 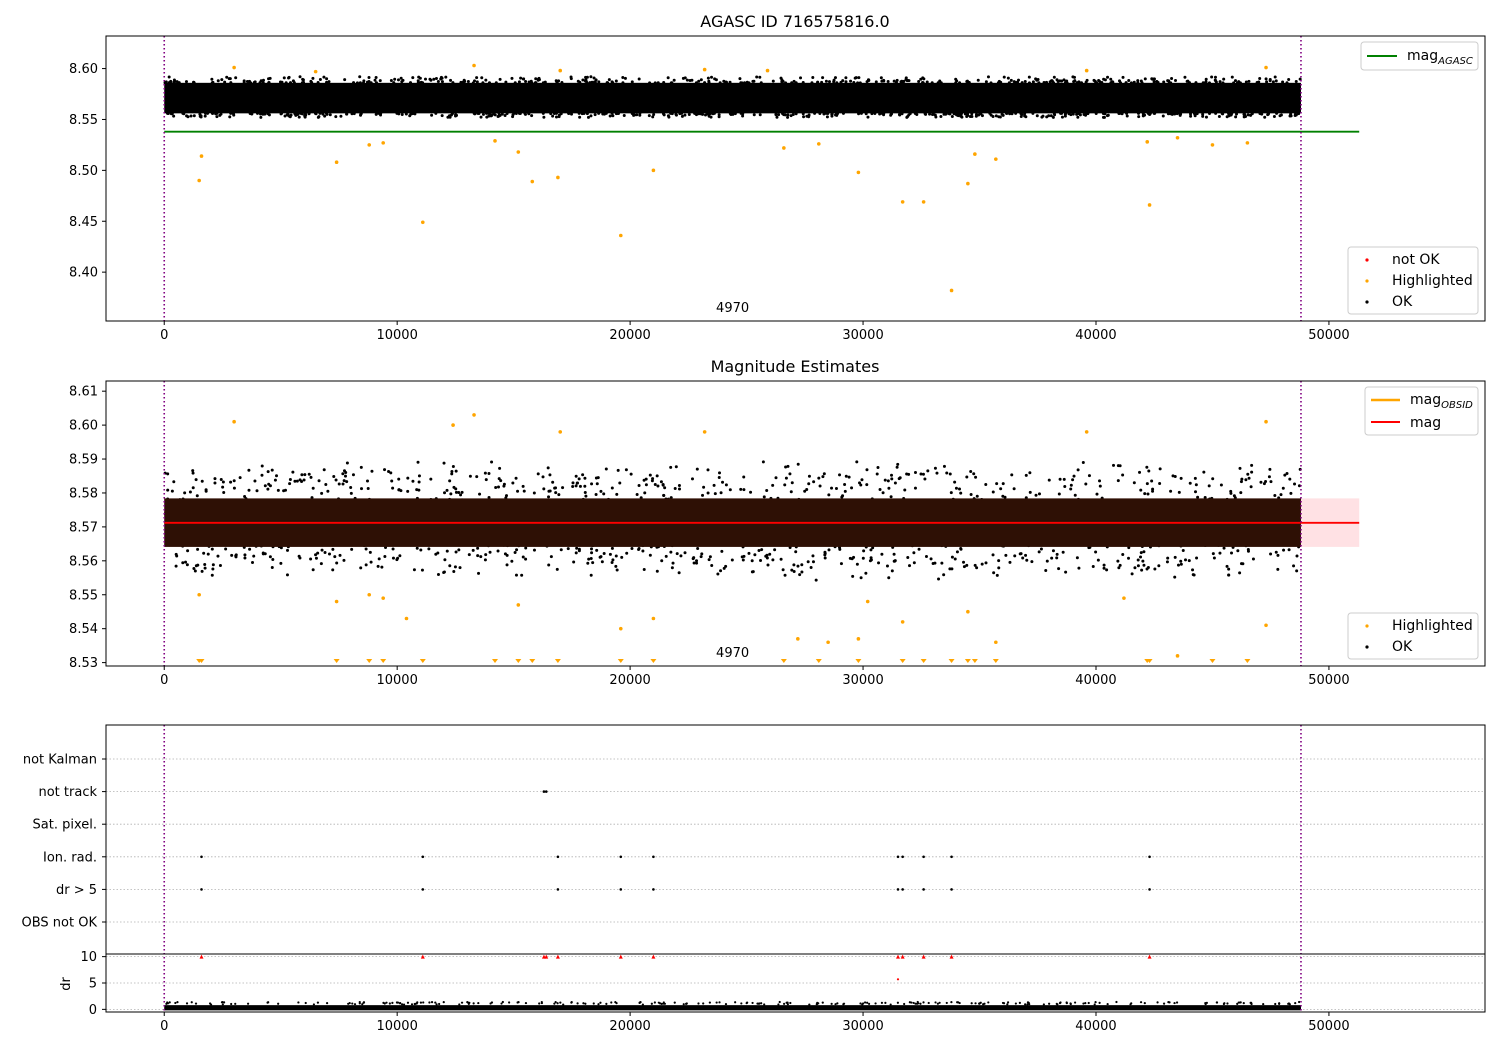 What do you see at coordinates (422, 222) in the screenshot?
I see `highlighted-point` at bounding box center [422, 222].